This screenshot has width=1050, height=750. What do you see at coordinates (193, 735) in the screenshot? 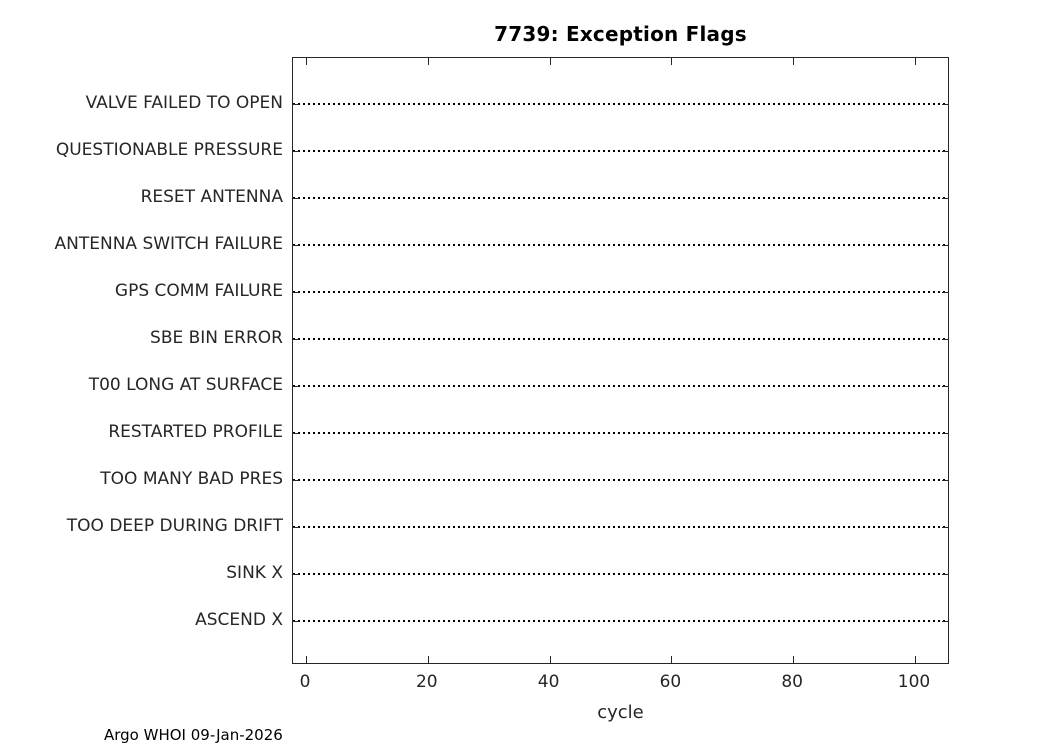
I see `footer-caption: Argo WHOI 09-Jan-2026` at bounding box center [193, 735].